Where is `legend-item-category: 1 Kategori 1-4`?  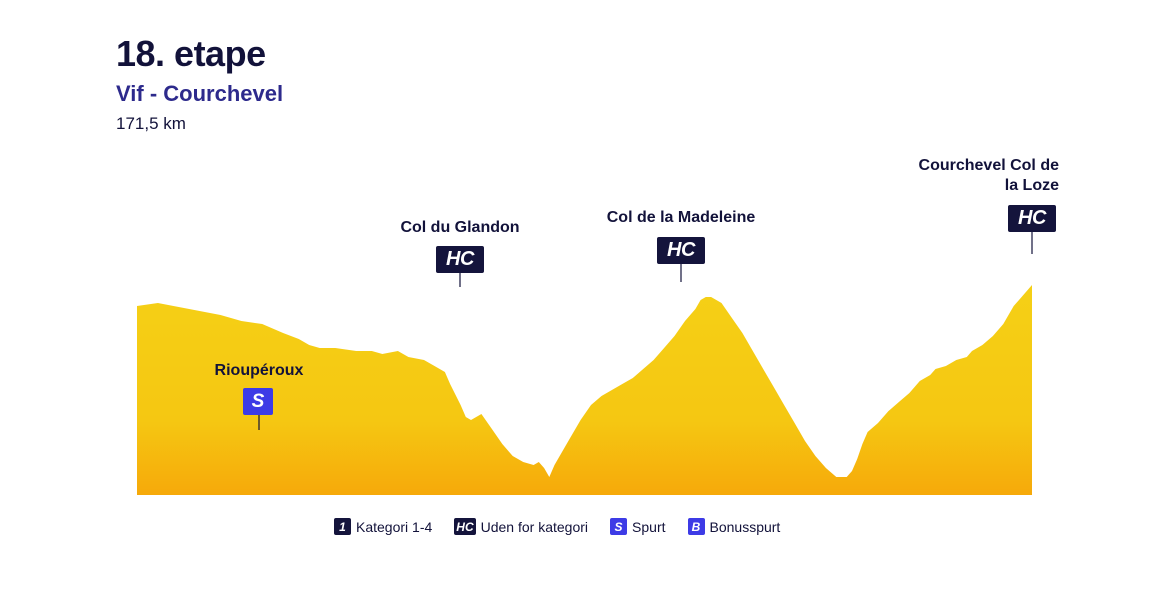 legend-item-category: 1 Kategori 1-4 is located at coordinates (383, 526).